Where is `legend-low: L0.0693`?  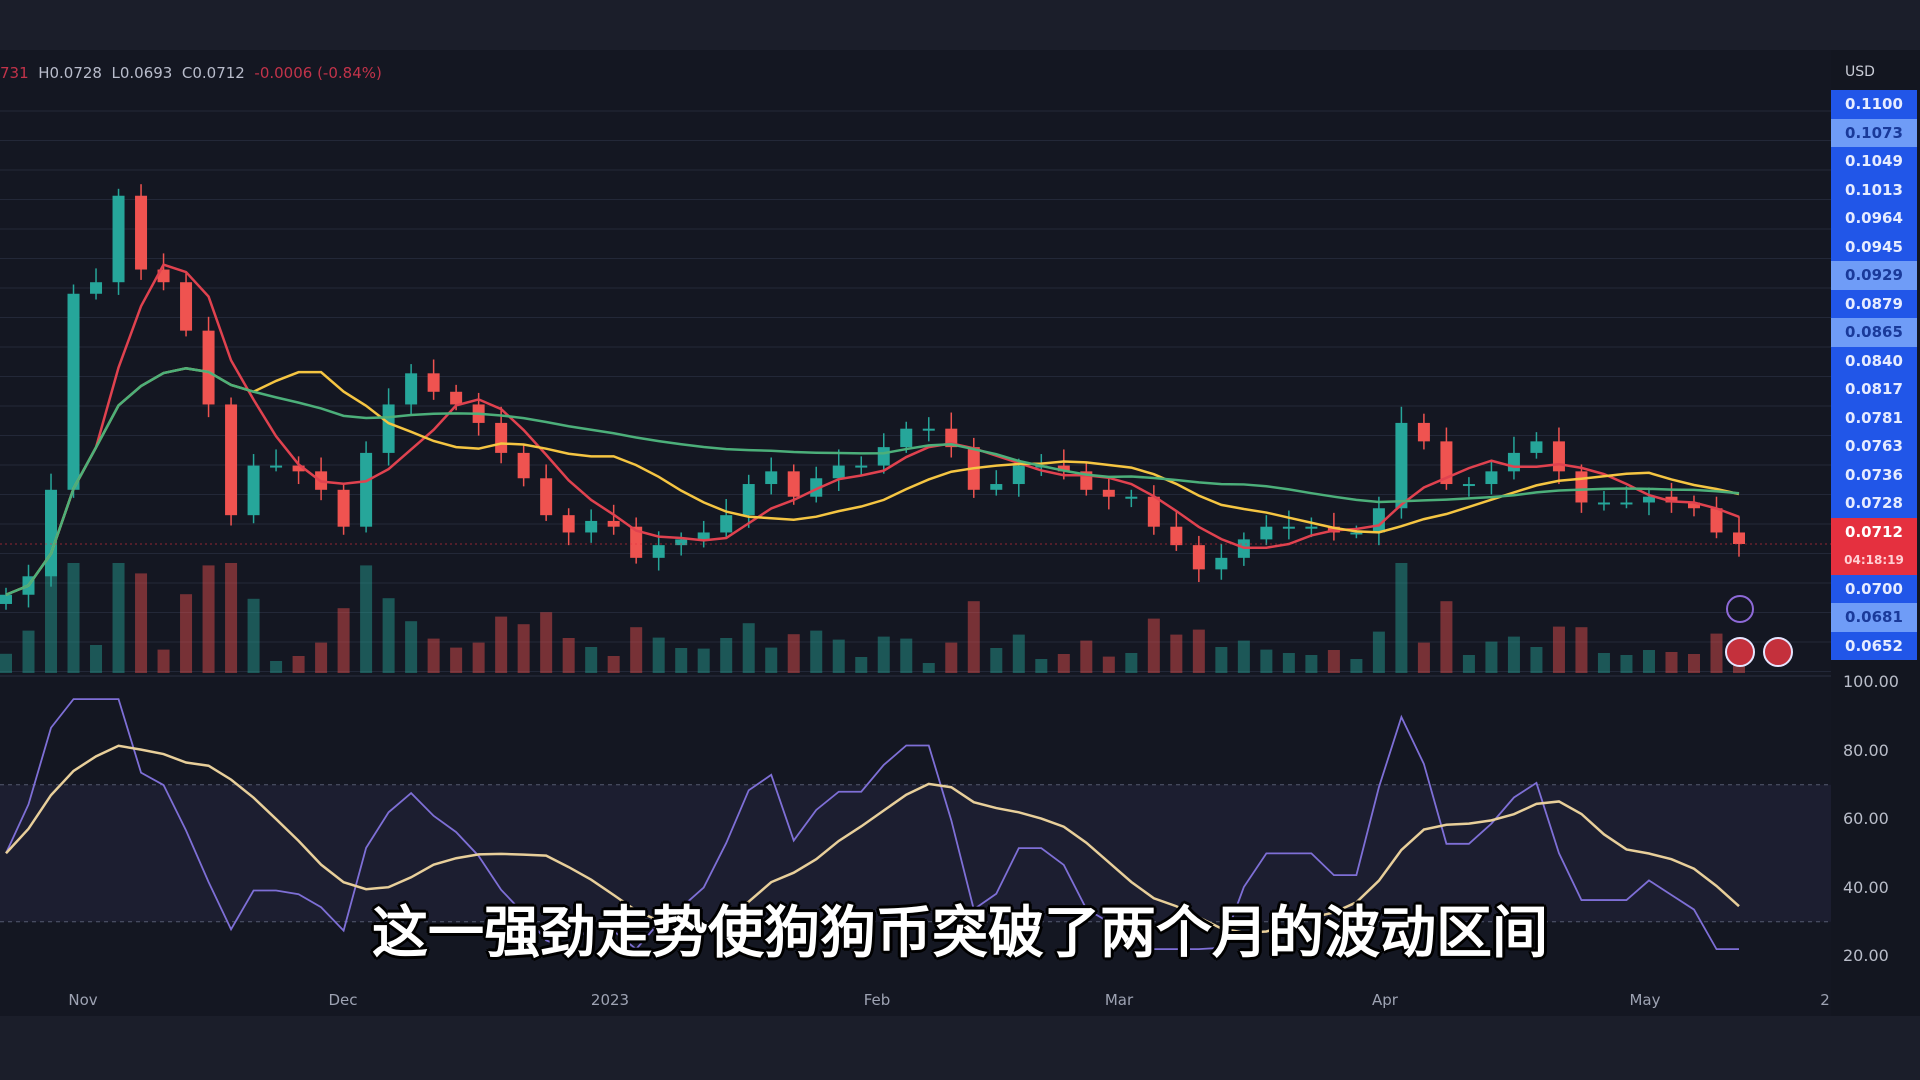 legend-low: L0.0693 is located at coordinates (142, 73).